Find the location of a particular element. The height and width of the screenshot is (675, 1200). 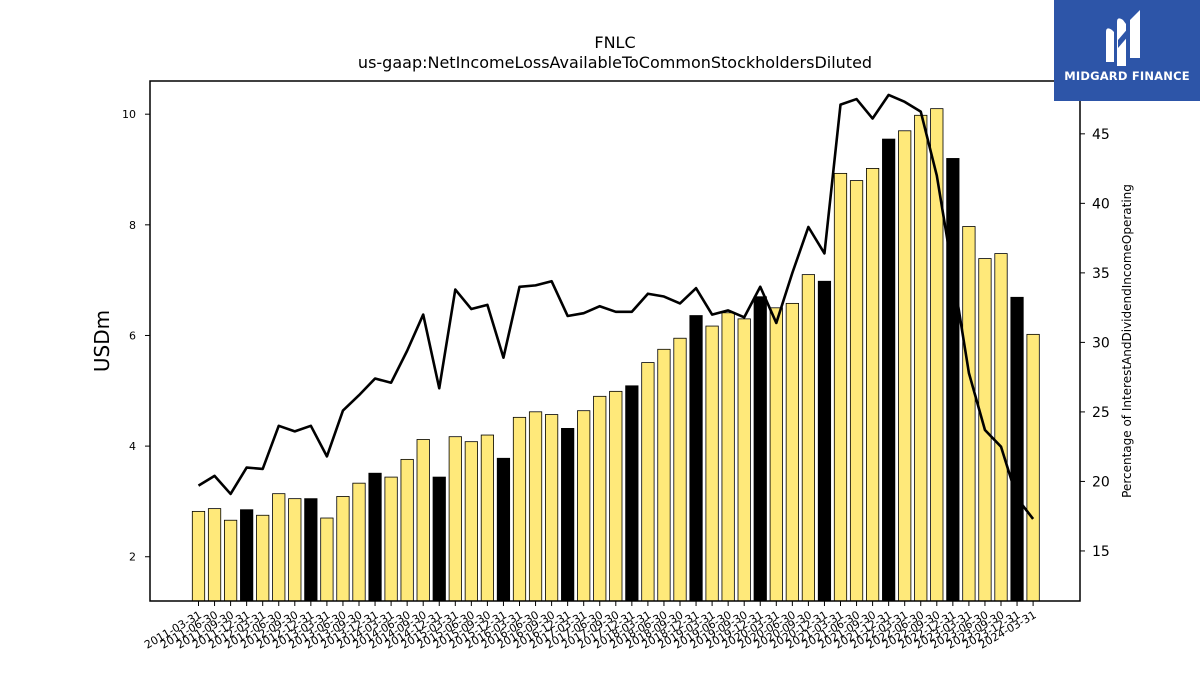

y-tick-label: 6 is located at coordinates (132, 335).